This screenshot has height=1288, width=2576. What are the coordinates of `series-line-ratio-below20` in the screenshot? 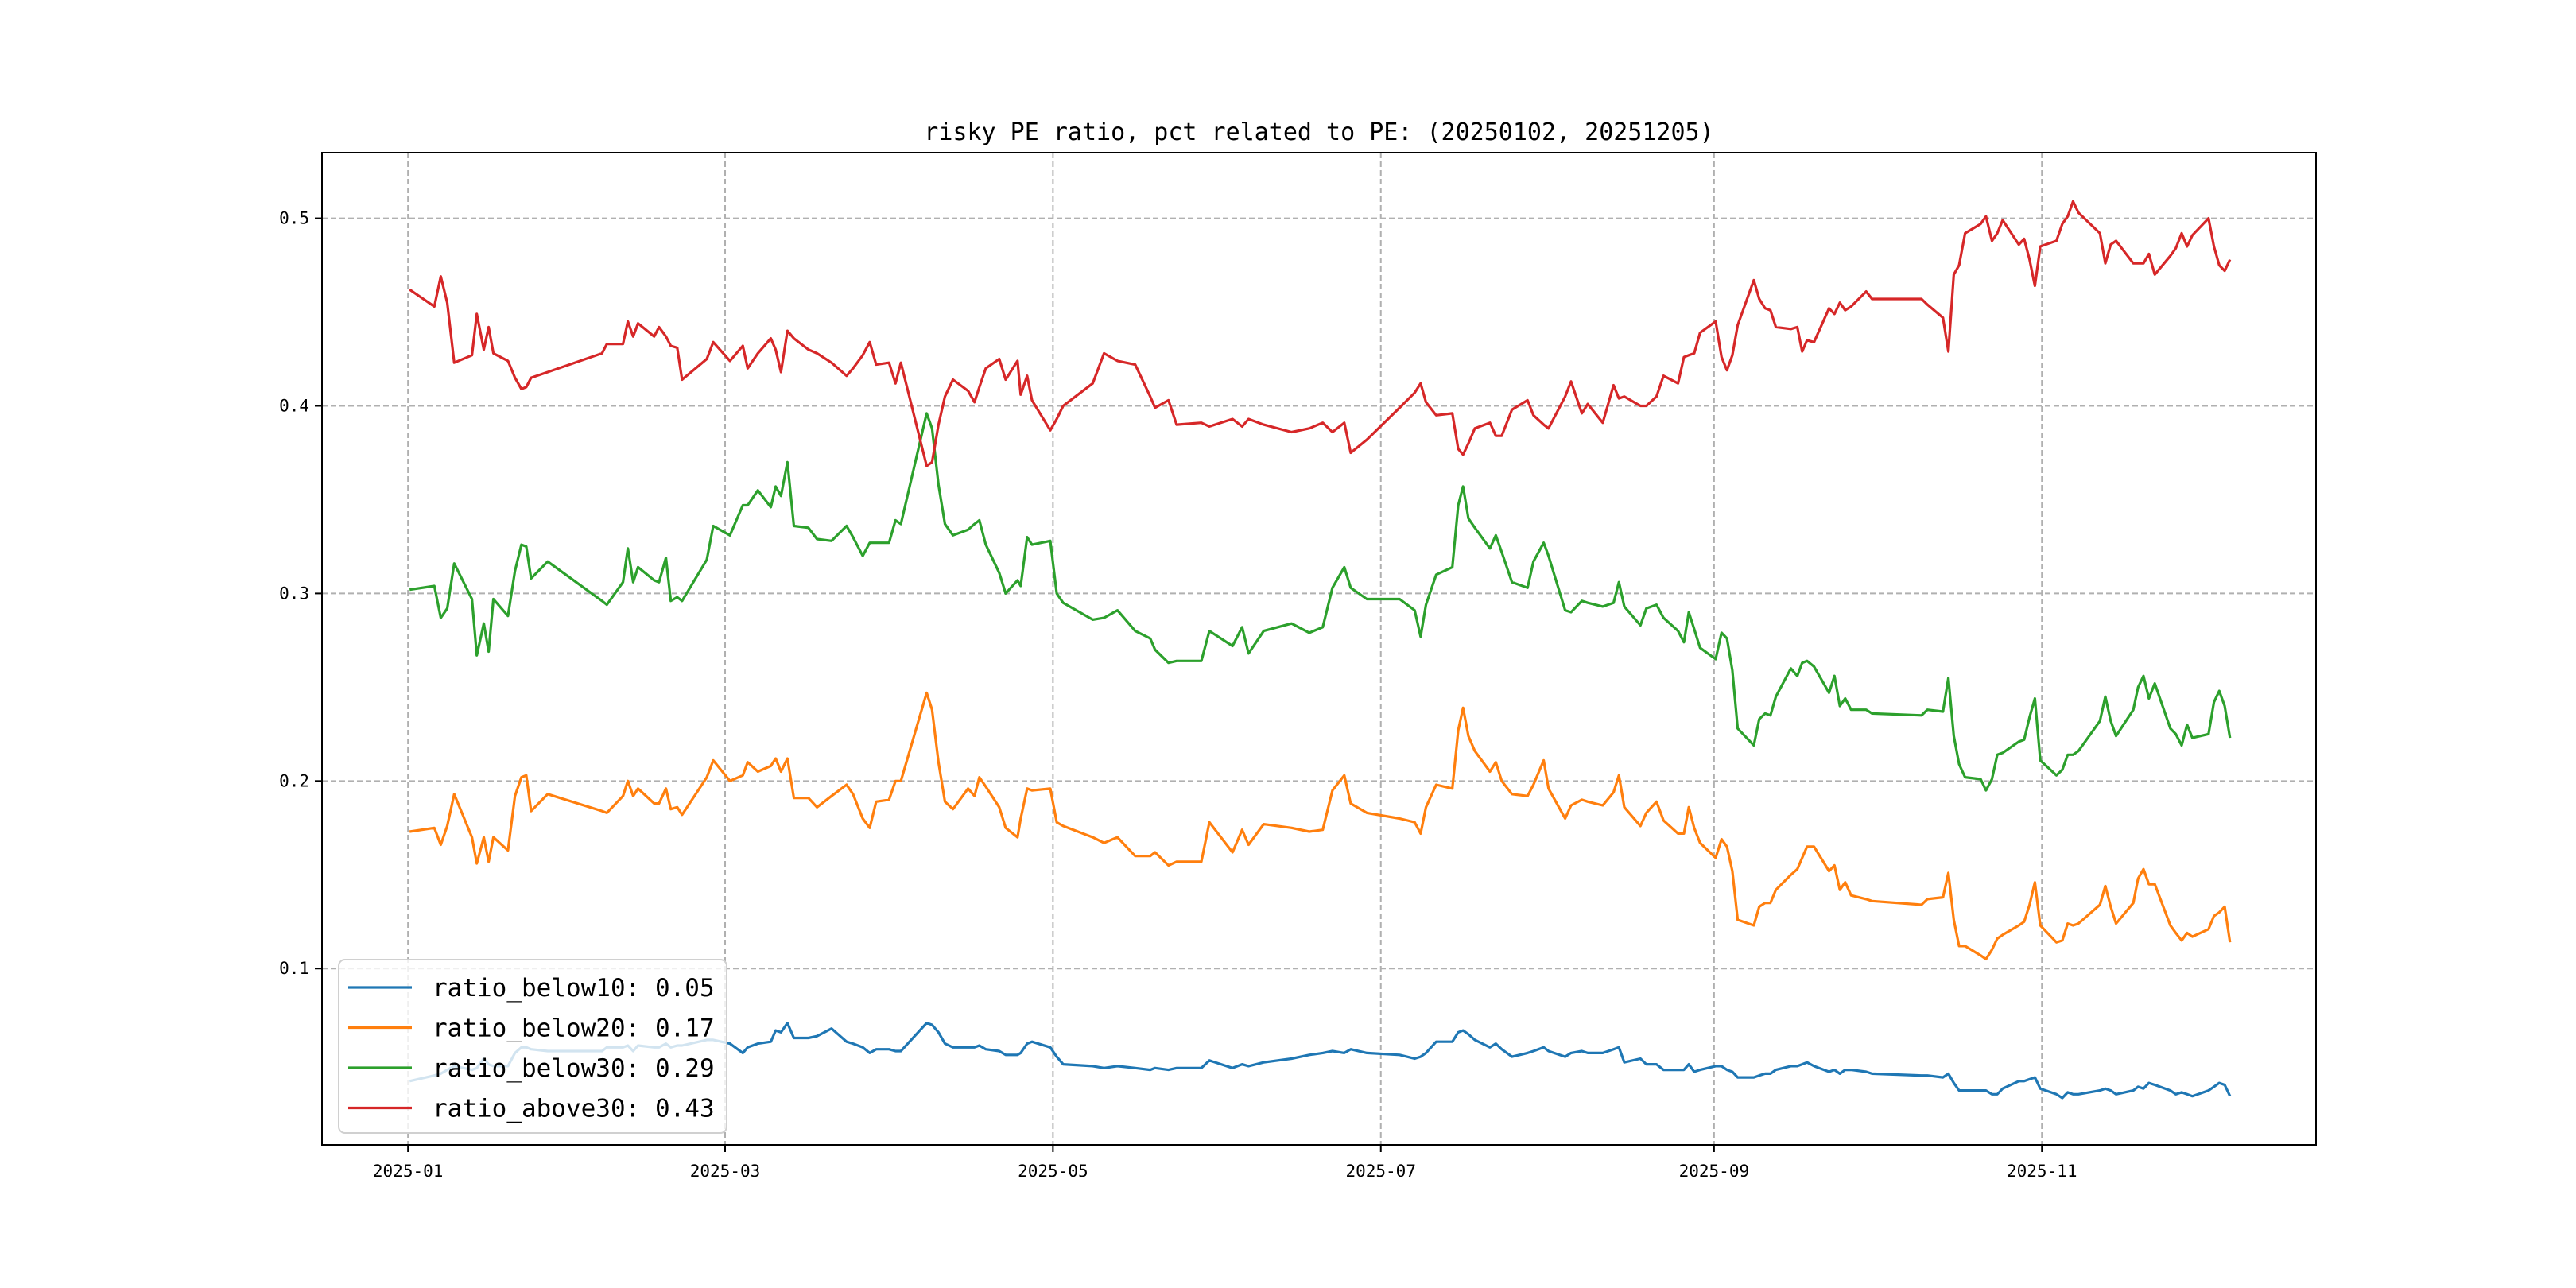 It's located at (1321, 826).